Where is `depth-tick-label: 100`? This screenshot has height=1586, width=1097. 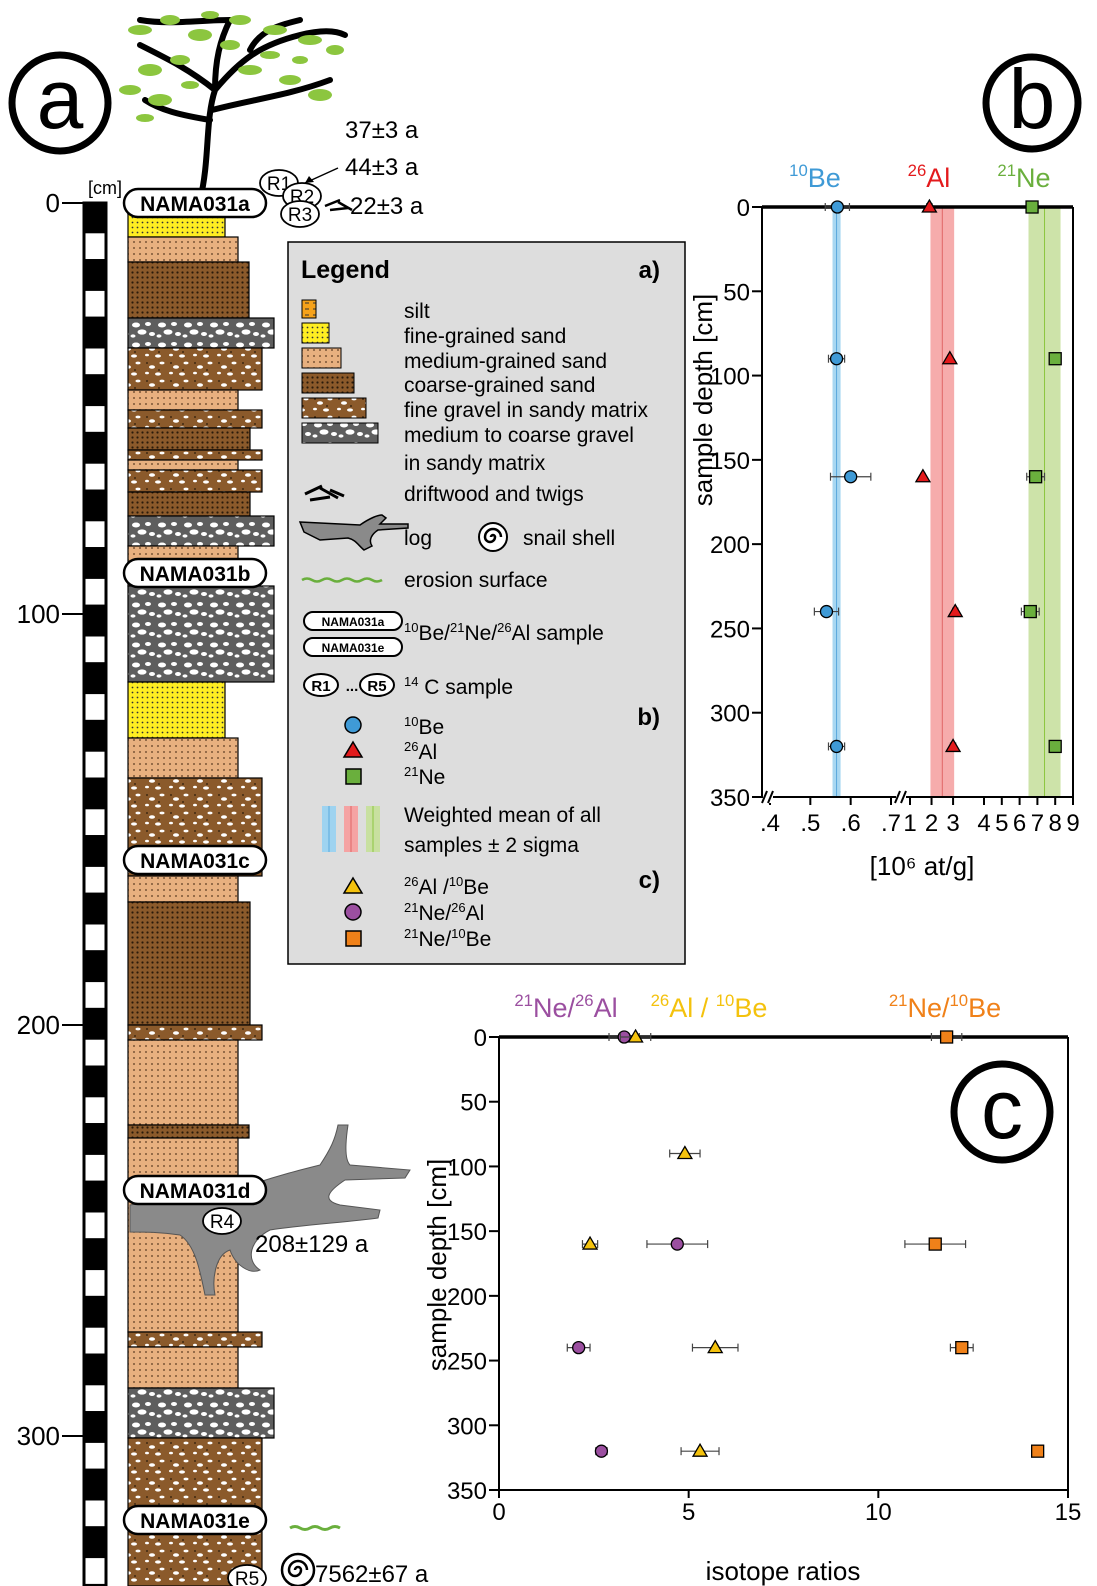
depth-tick-label: 100 is located at coordinates (38, 614).